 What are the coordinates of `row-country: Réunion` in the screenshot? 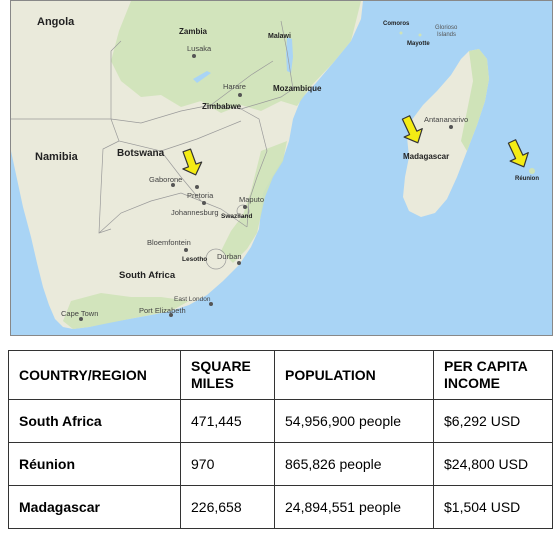 It's located at (94, 464).